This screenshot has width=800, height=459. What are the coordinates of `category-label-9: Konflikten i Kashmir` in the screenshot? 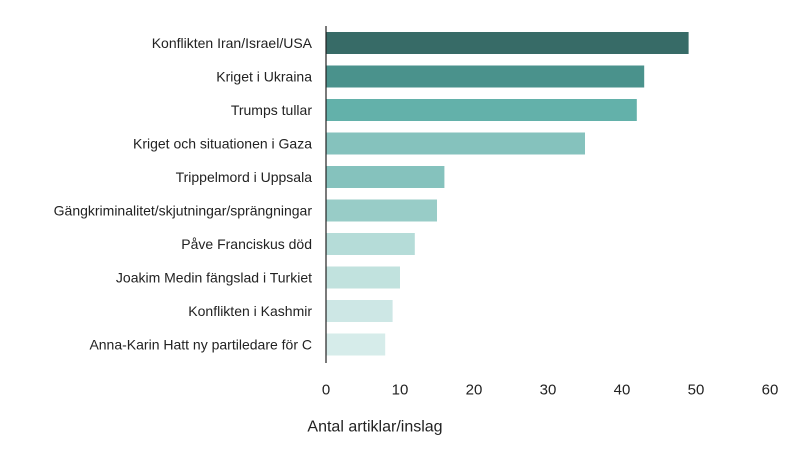 It's located at (250, 311).